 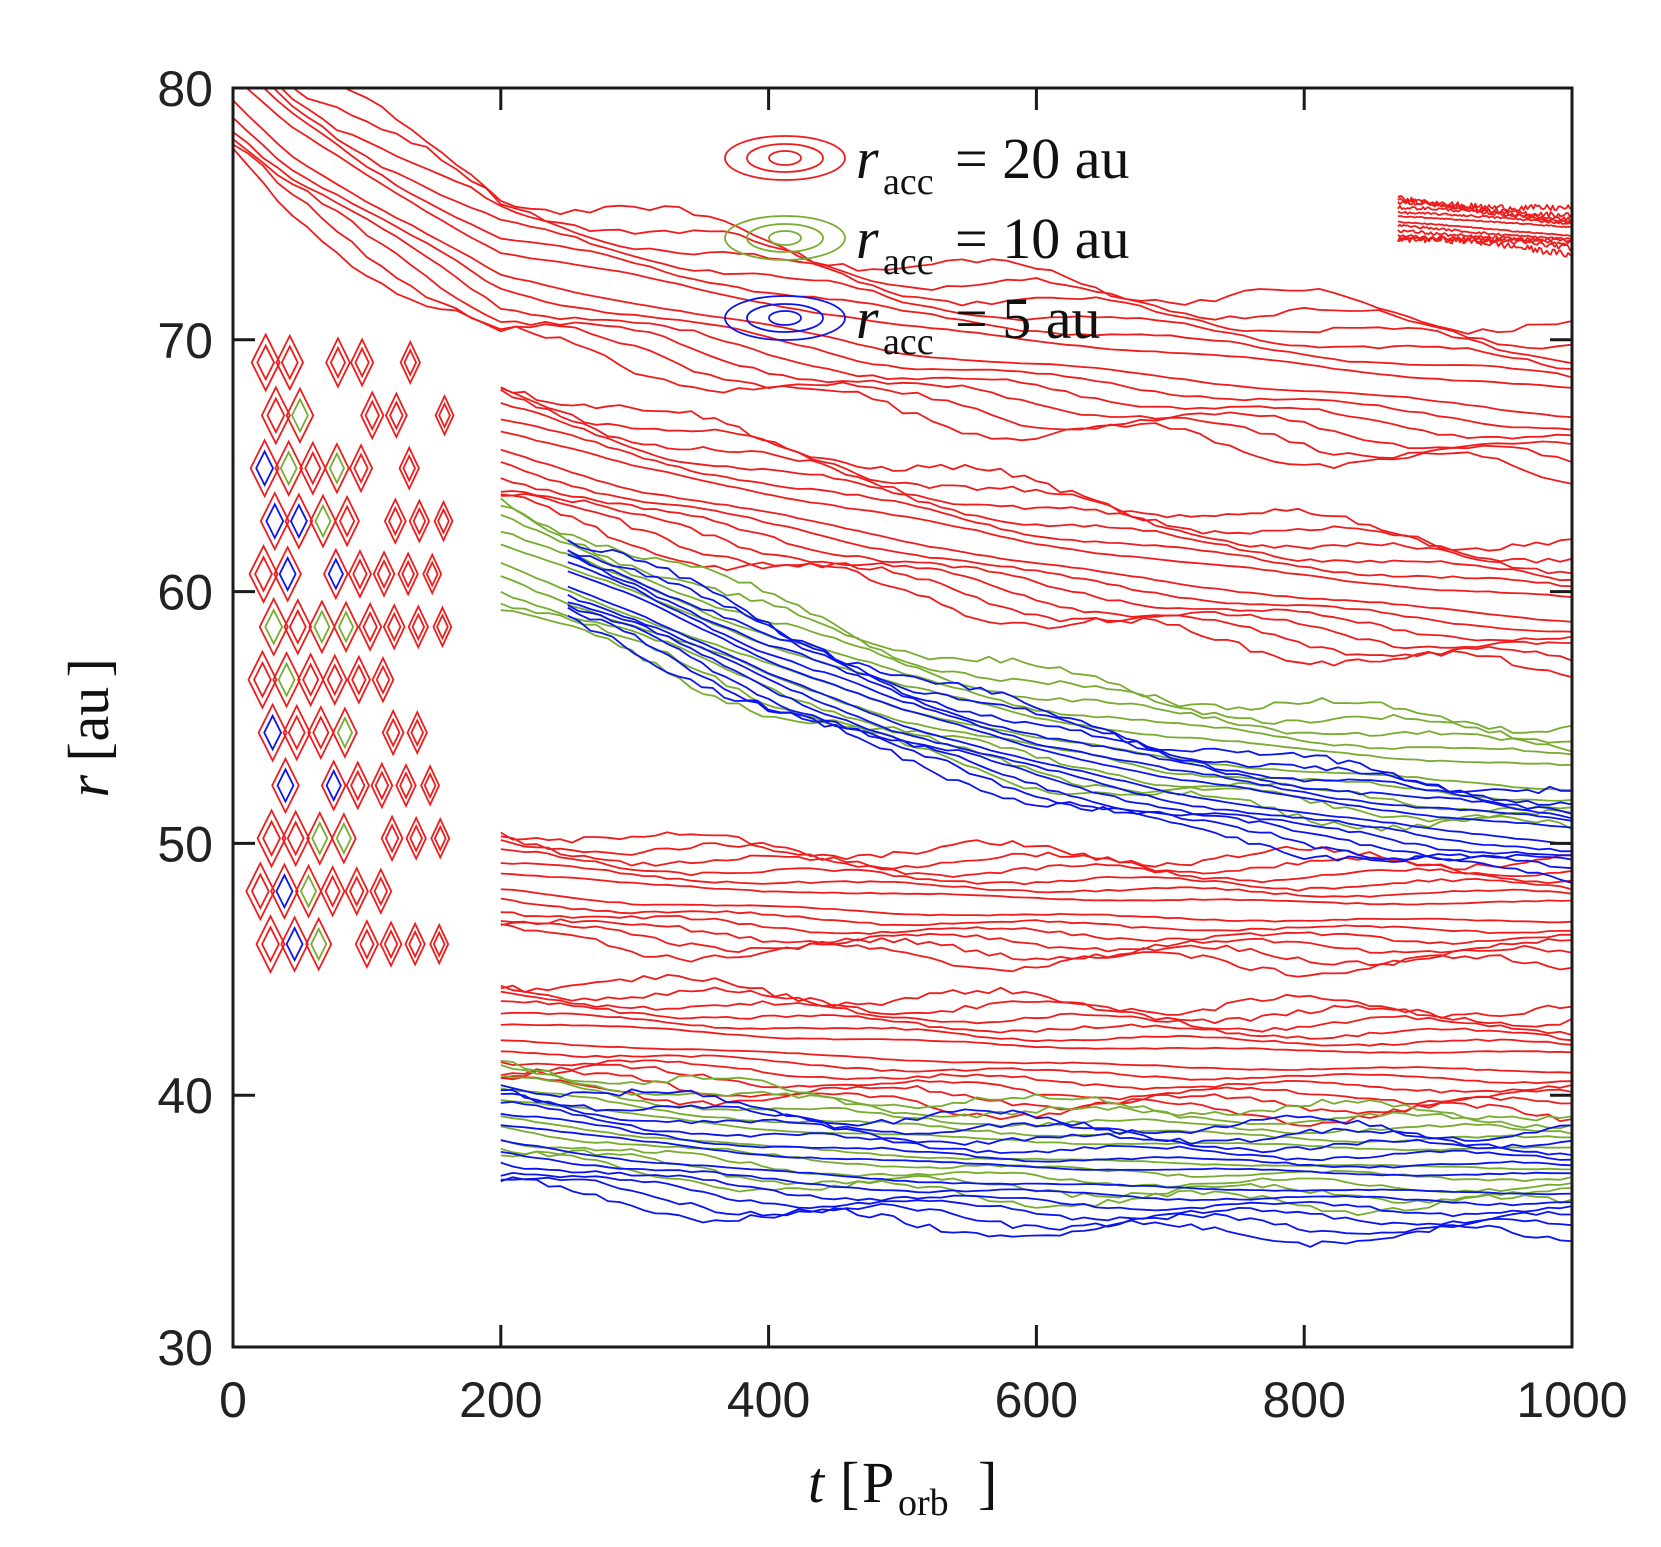 What do you see at coordinates (908, 262) in the screenshot?
I see `legend-2-sub: acc` at bounding box center [908, 262].